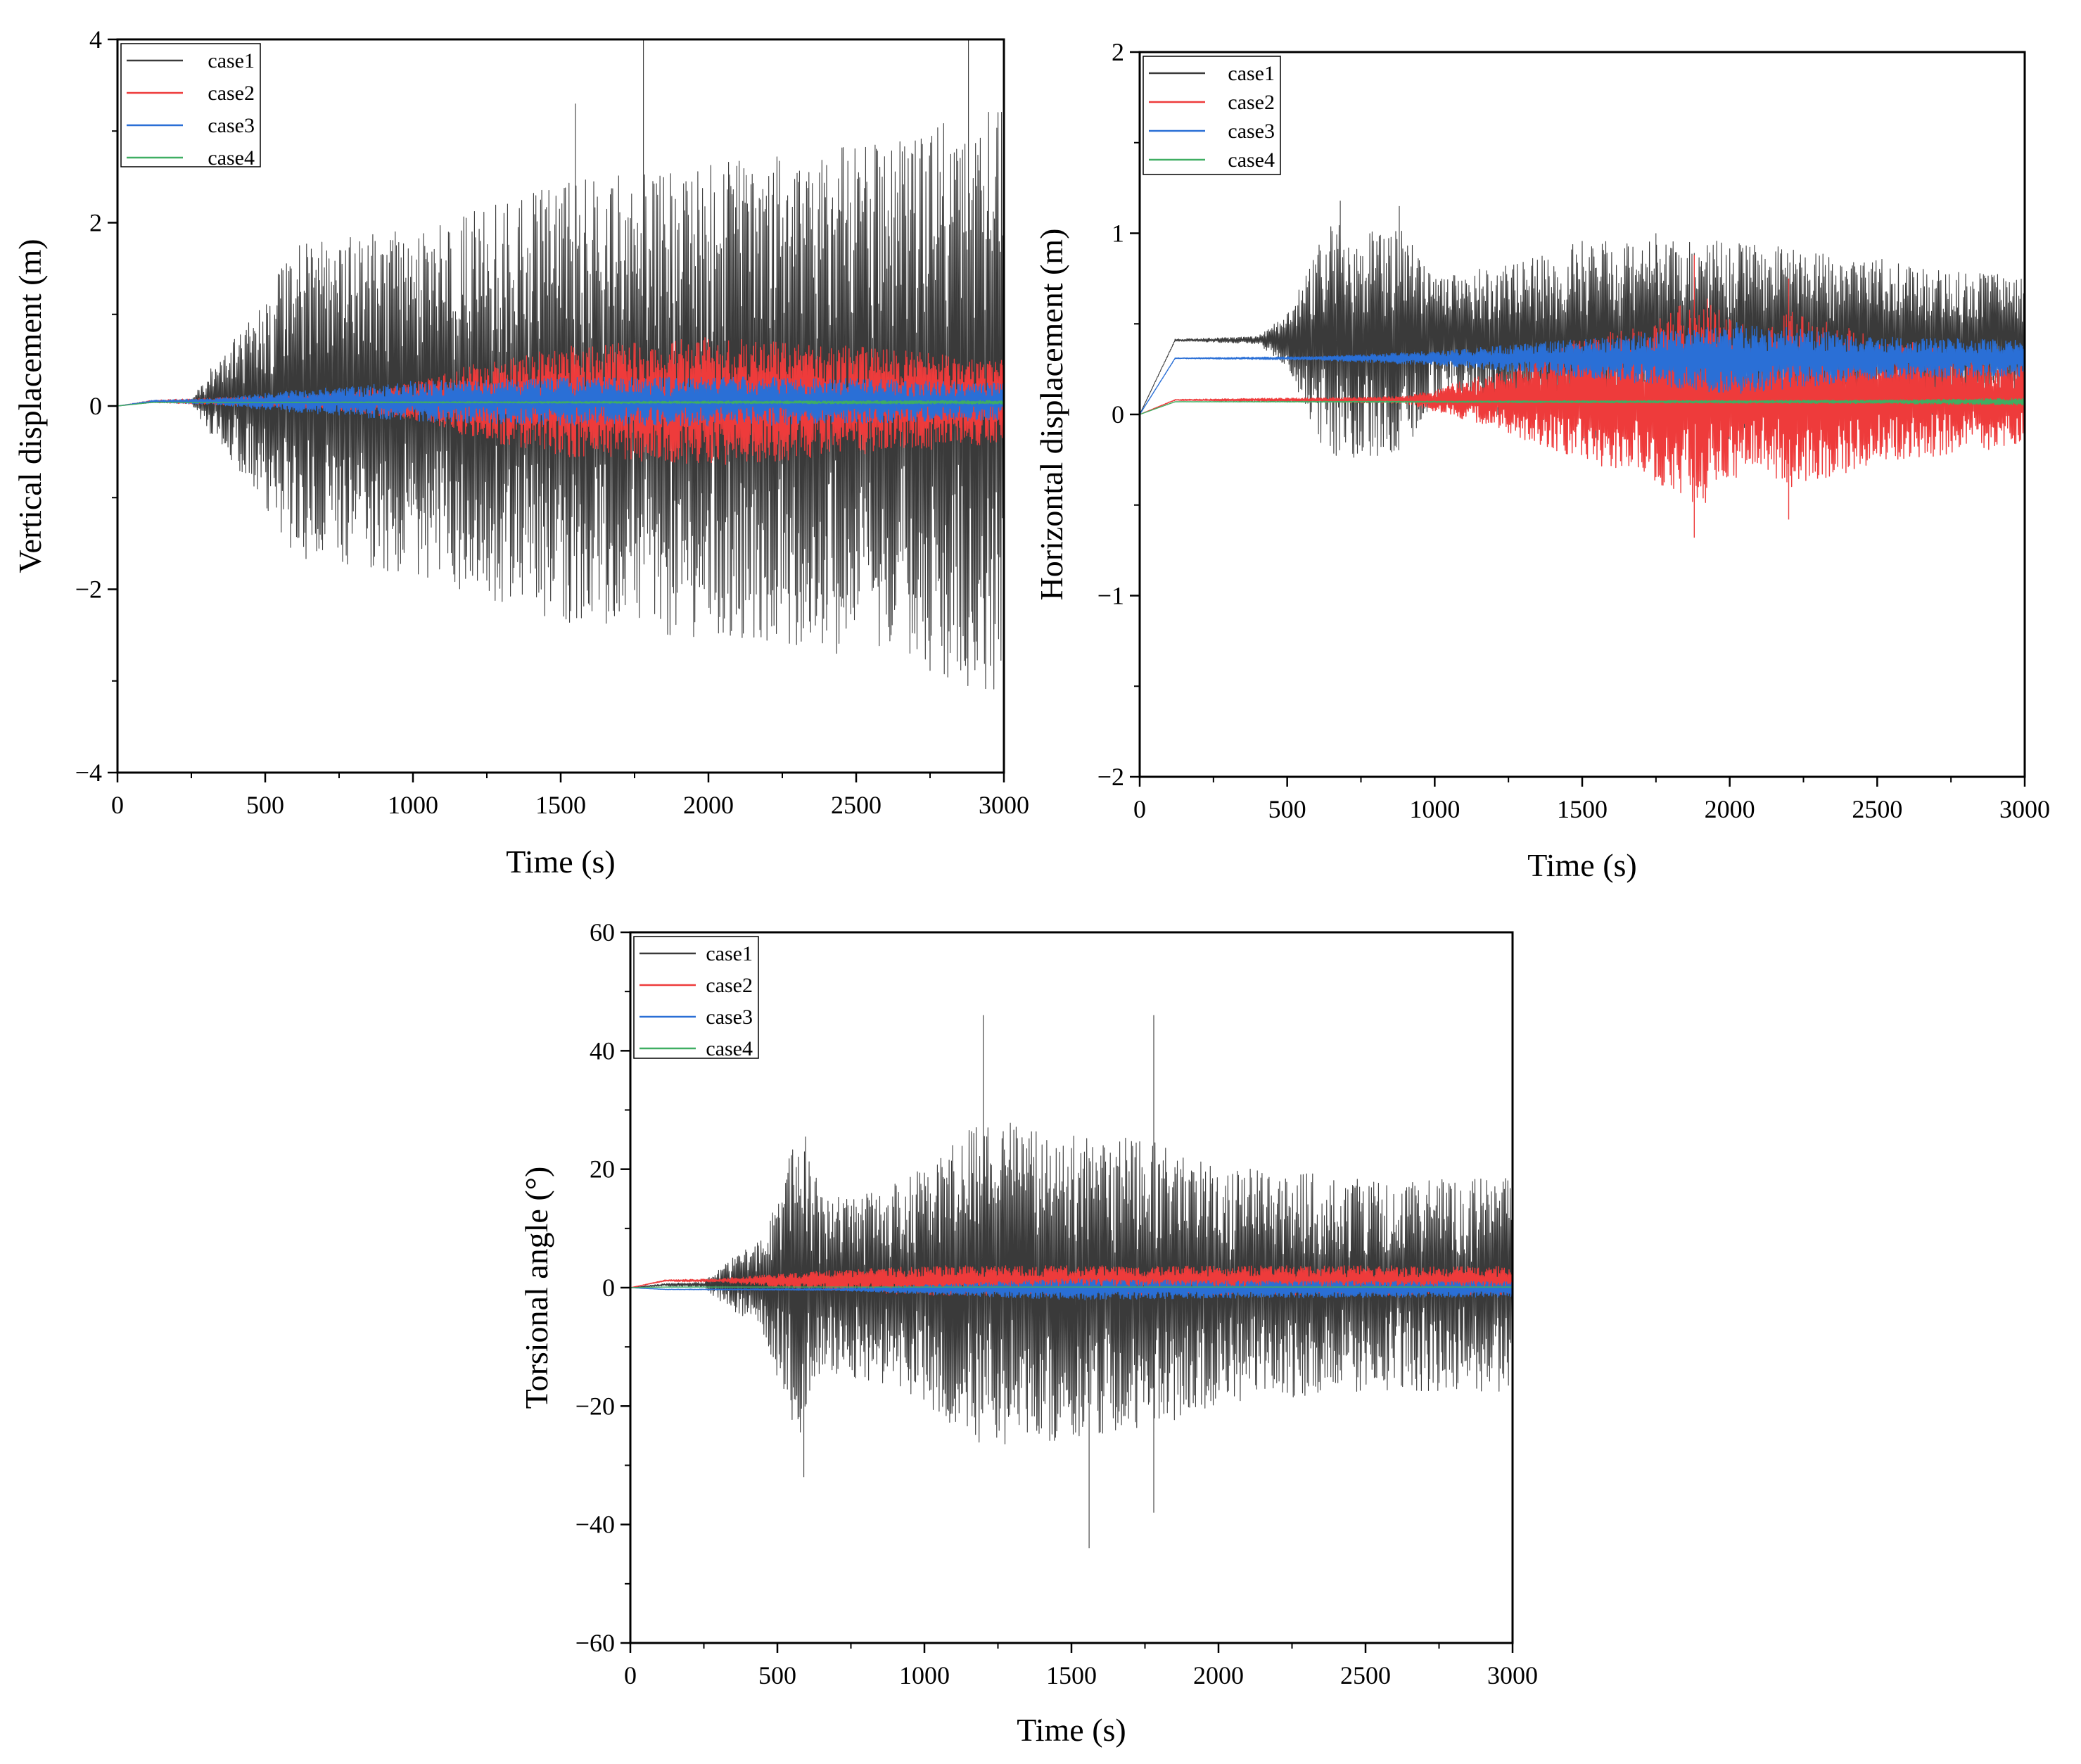 The width and height of the screenshot is (2081, 1764). I want to click on y-tick-label: −4, so click(88, 773).